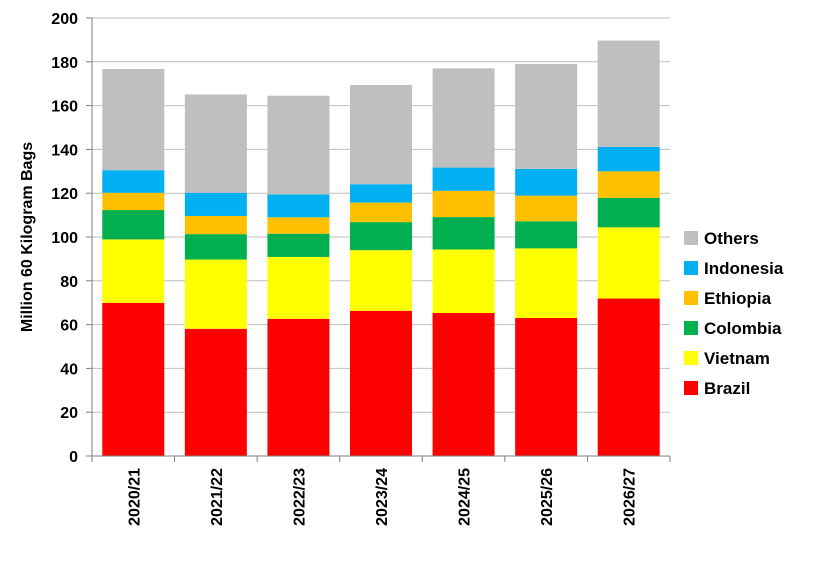  I want to click on x-tick-label: 2024/25, so click(465, 497).